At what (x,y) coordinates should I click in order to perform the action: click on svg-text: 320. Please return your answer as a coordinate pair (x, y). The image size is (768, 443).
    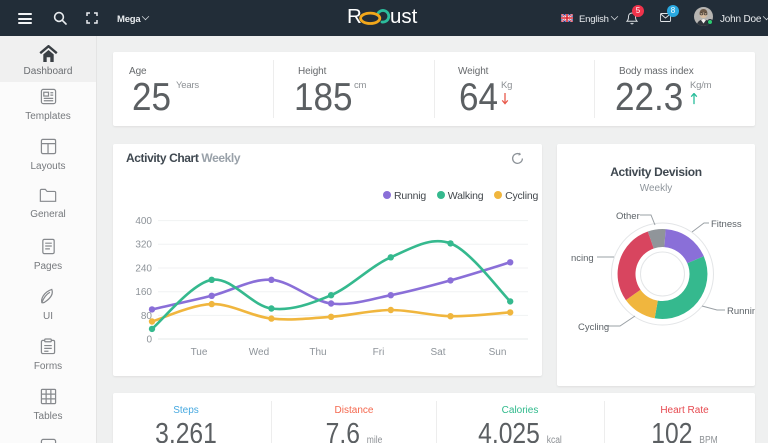
    Looking at the image, I should click on (143, 245).